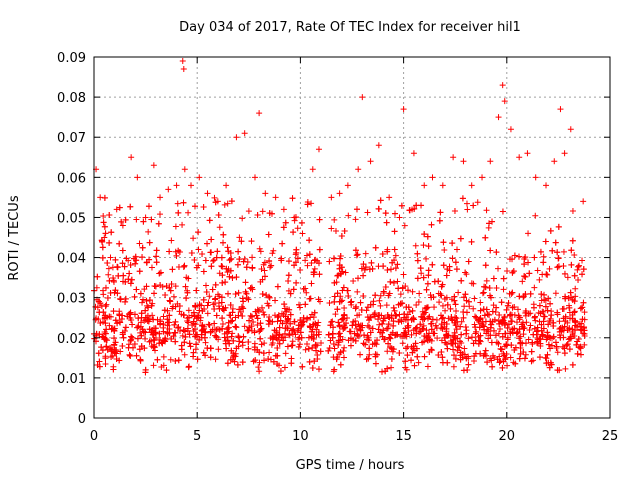 The height and width of the screenshot is (480, 640). I want to click on x-axis-label: GPS time / hours, so click(350, 465).